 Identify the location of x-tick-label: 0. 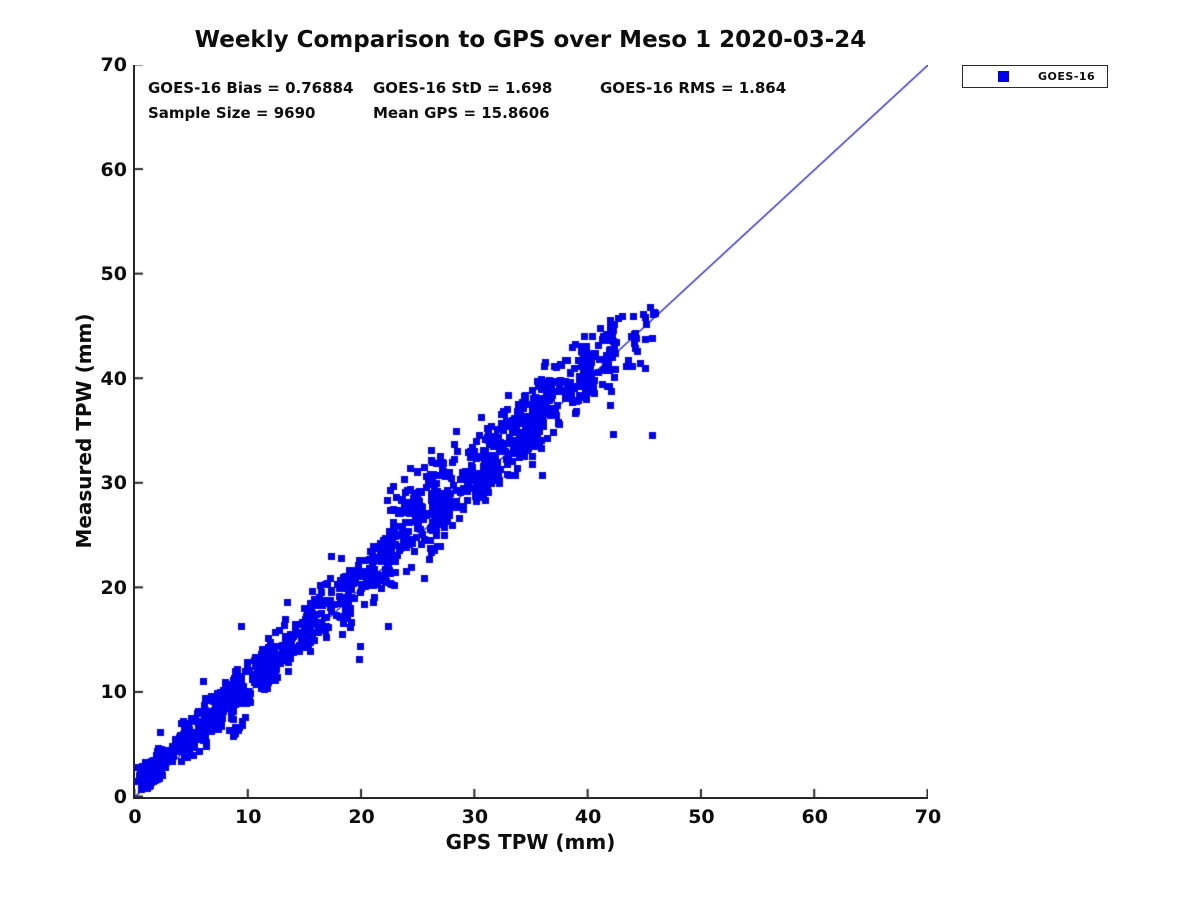
(135, 817).